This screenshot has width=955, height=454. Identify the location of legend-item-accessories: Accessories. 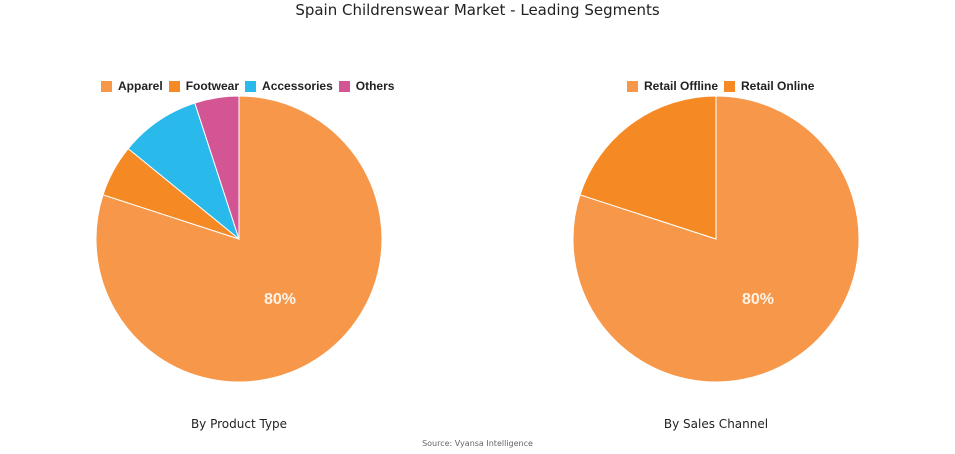
(289, 86).